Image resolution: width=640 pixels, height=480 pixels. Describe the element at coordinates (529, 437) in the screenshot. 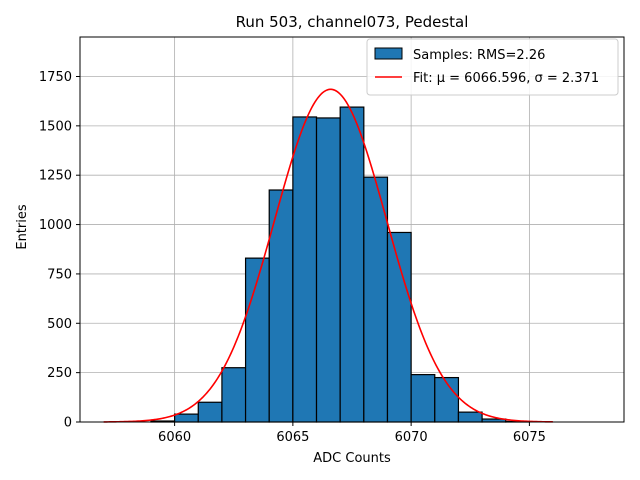

I see `x-tick-label: 6075` at that location.